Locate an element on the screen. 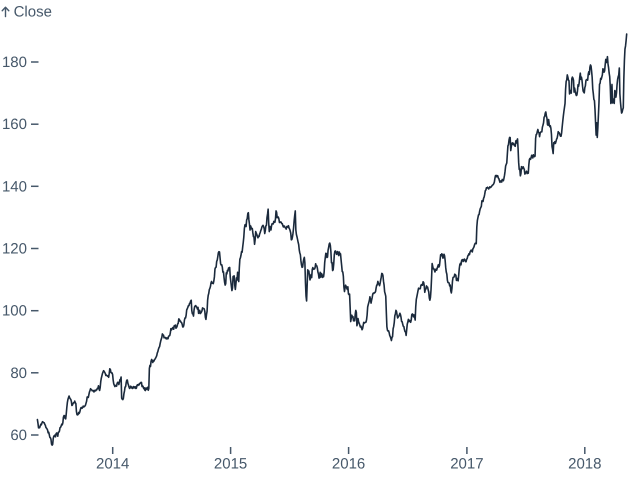 The width and height of the screenshot is (640, 493). svg-text: 60 is located at coordinates (18, 435).